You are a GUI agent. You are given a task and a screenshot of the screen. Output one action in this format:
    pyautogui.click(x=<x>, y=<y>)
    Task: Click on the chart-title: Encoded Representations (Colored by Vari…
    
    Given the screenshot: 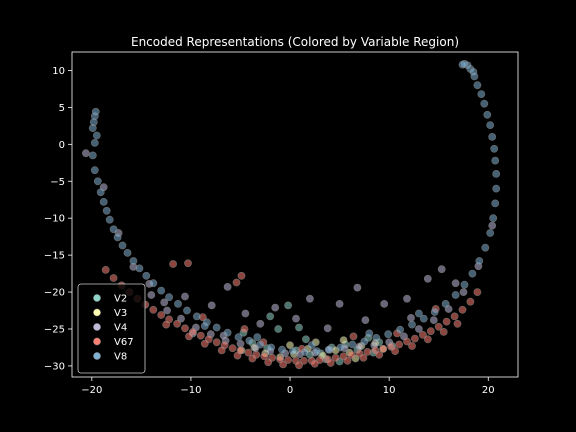 What is the action you would take?
    pyautogui.click(x=295, y=42)
    